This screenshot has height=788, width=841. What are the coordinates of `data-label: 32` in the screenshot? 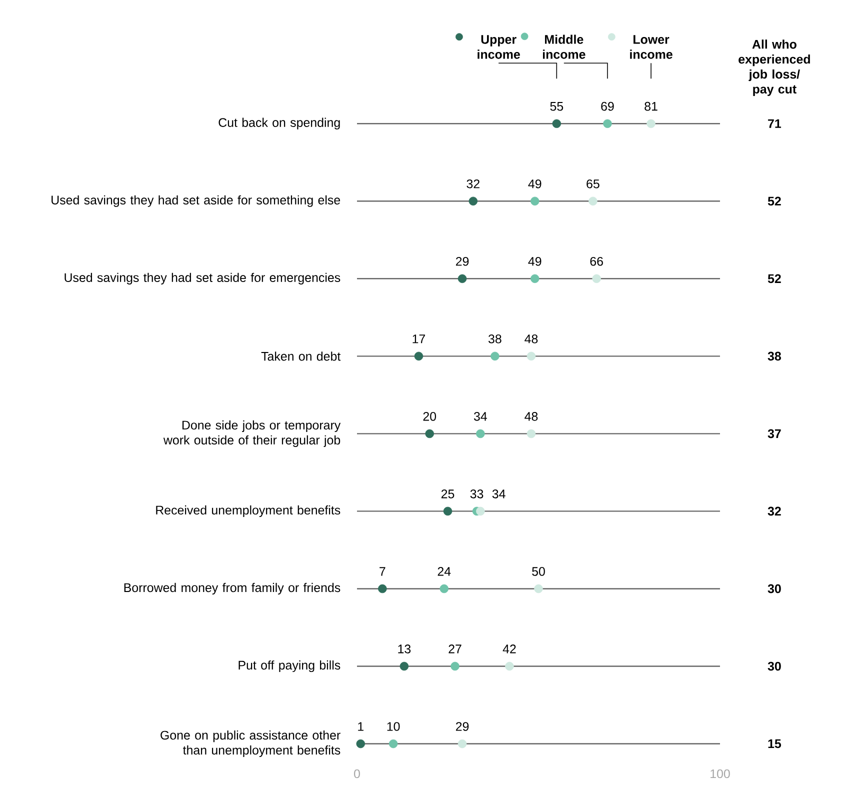 It's located at (473, 183).